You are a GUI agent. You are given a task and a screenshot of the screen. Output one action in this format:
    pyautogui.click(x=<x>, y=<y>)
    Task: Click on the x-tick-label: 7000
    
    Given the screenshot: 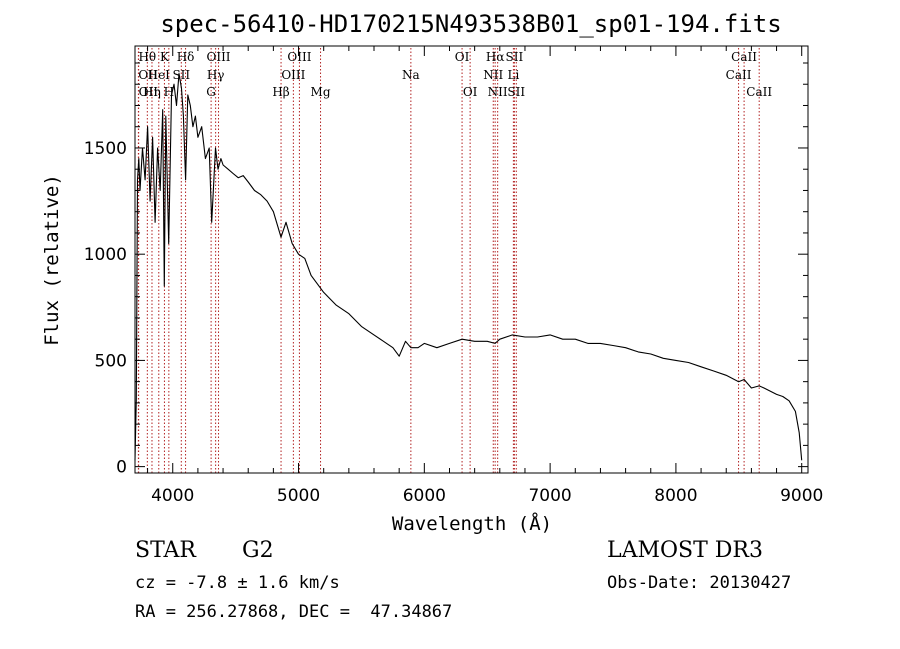 What is the action you would take?
    pyautogui.click(x=549, y=496)
    